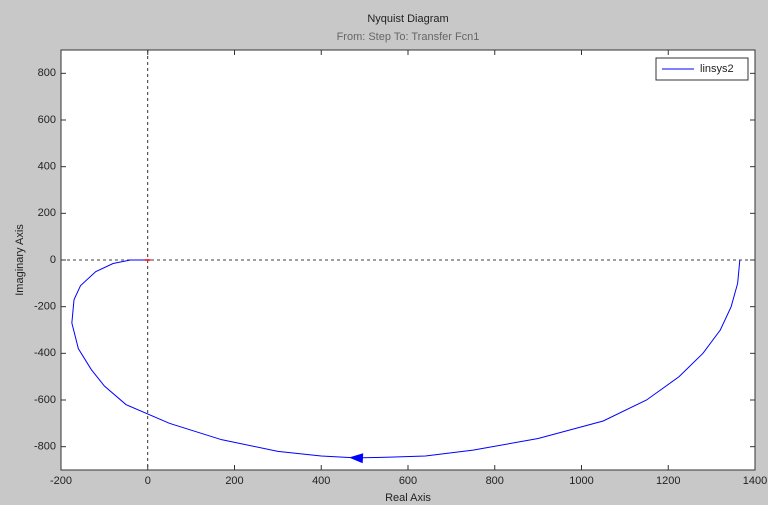  I want to click on y-axis-label: Imaginary Axis, so click(20, 260).